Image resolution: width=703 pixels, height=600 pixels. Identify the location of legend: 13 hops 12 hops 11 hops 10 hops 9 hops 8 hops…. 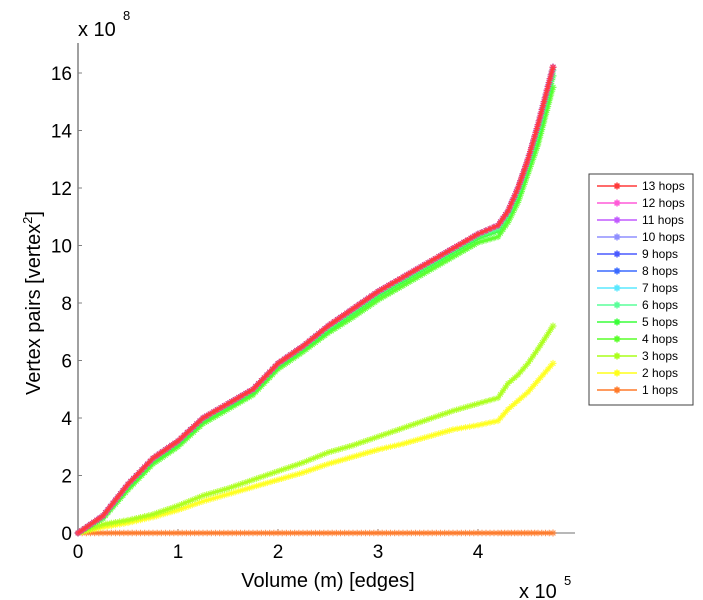
(641, 289).